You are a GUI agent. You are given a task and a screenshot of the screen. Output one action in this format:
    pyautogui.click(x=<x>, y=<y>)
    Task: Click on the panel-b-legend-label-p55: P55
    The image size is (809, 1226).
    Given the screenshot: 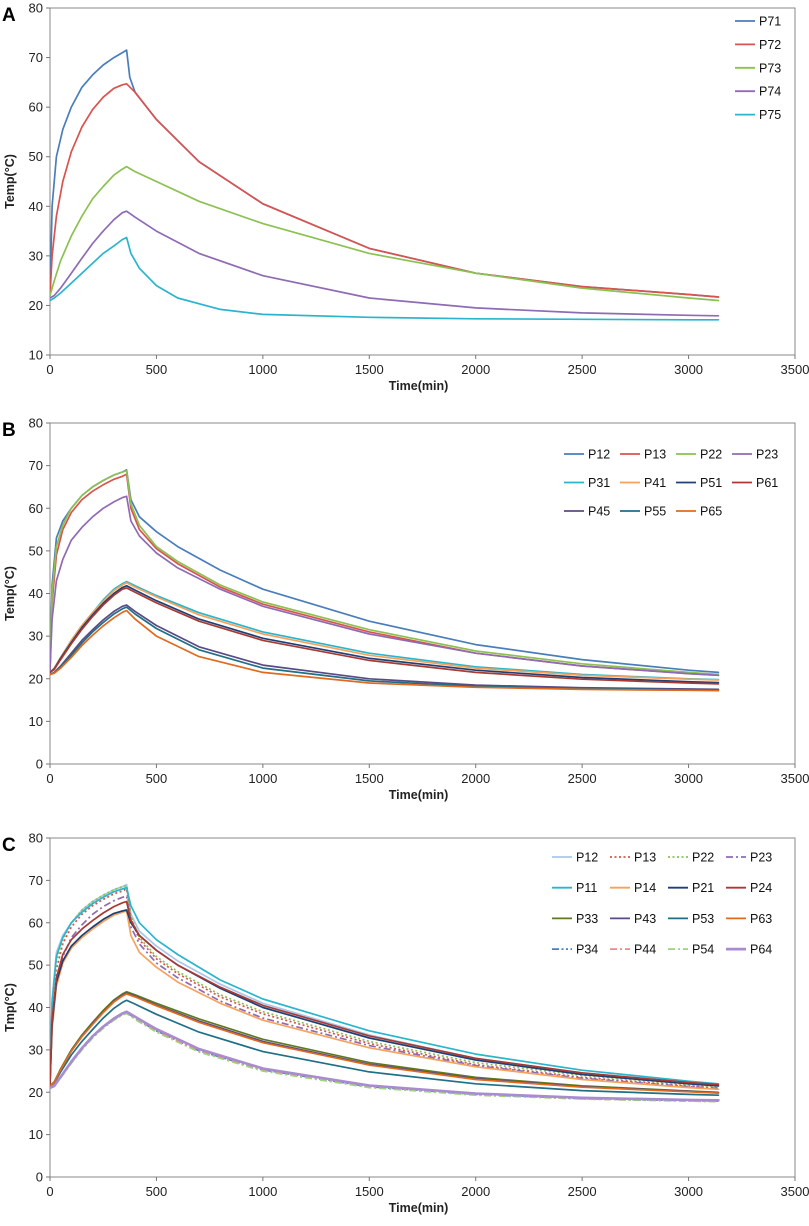 What is the action you would take?
    pyautogui.click(x=655, y=512)
    